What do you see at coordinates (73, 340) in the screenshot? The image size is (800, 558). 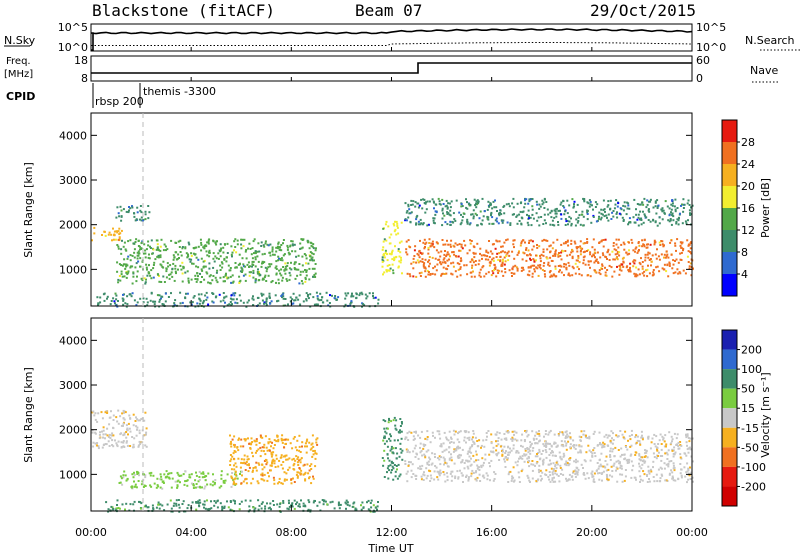 I see `velocity-ytick-label-3: 4000` at bounding box center [73, 340].